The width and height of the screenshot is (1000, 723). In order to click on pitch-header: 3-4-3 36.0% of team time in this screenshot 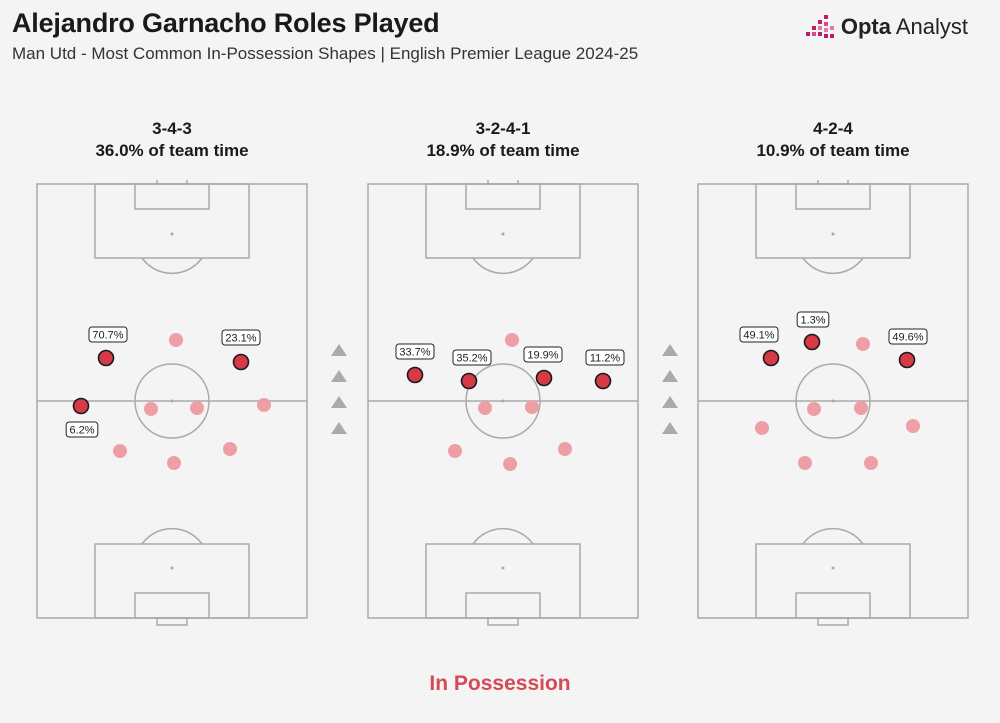, I will do `click(172, 143)`.